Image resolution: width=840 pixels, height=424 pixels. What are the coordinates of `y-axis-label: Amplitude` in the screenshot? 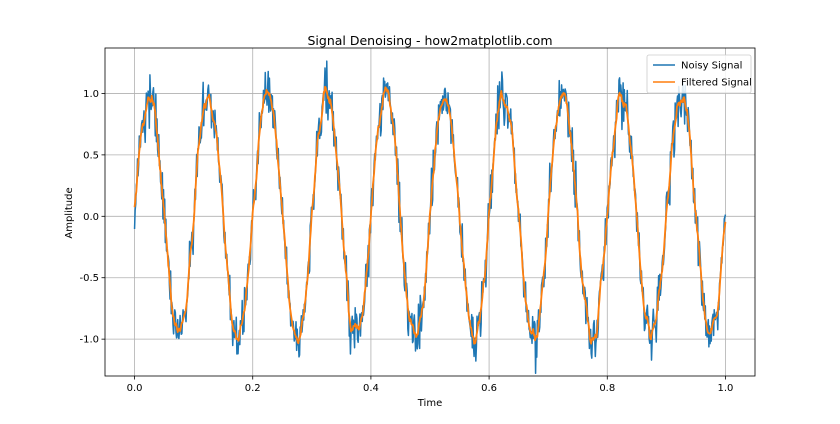 It's located at (69, 212).